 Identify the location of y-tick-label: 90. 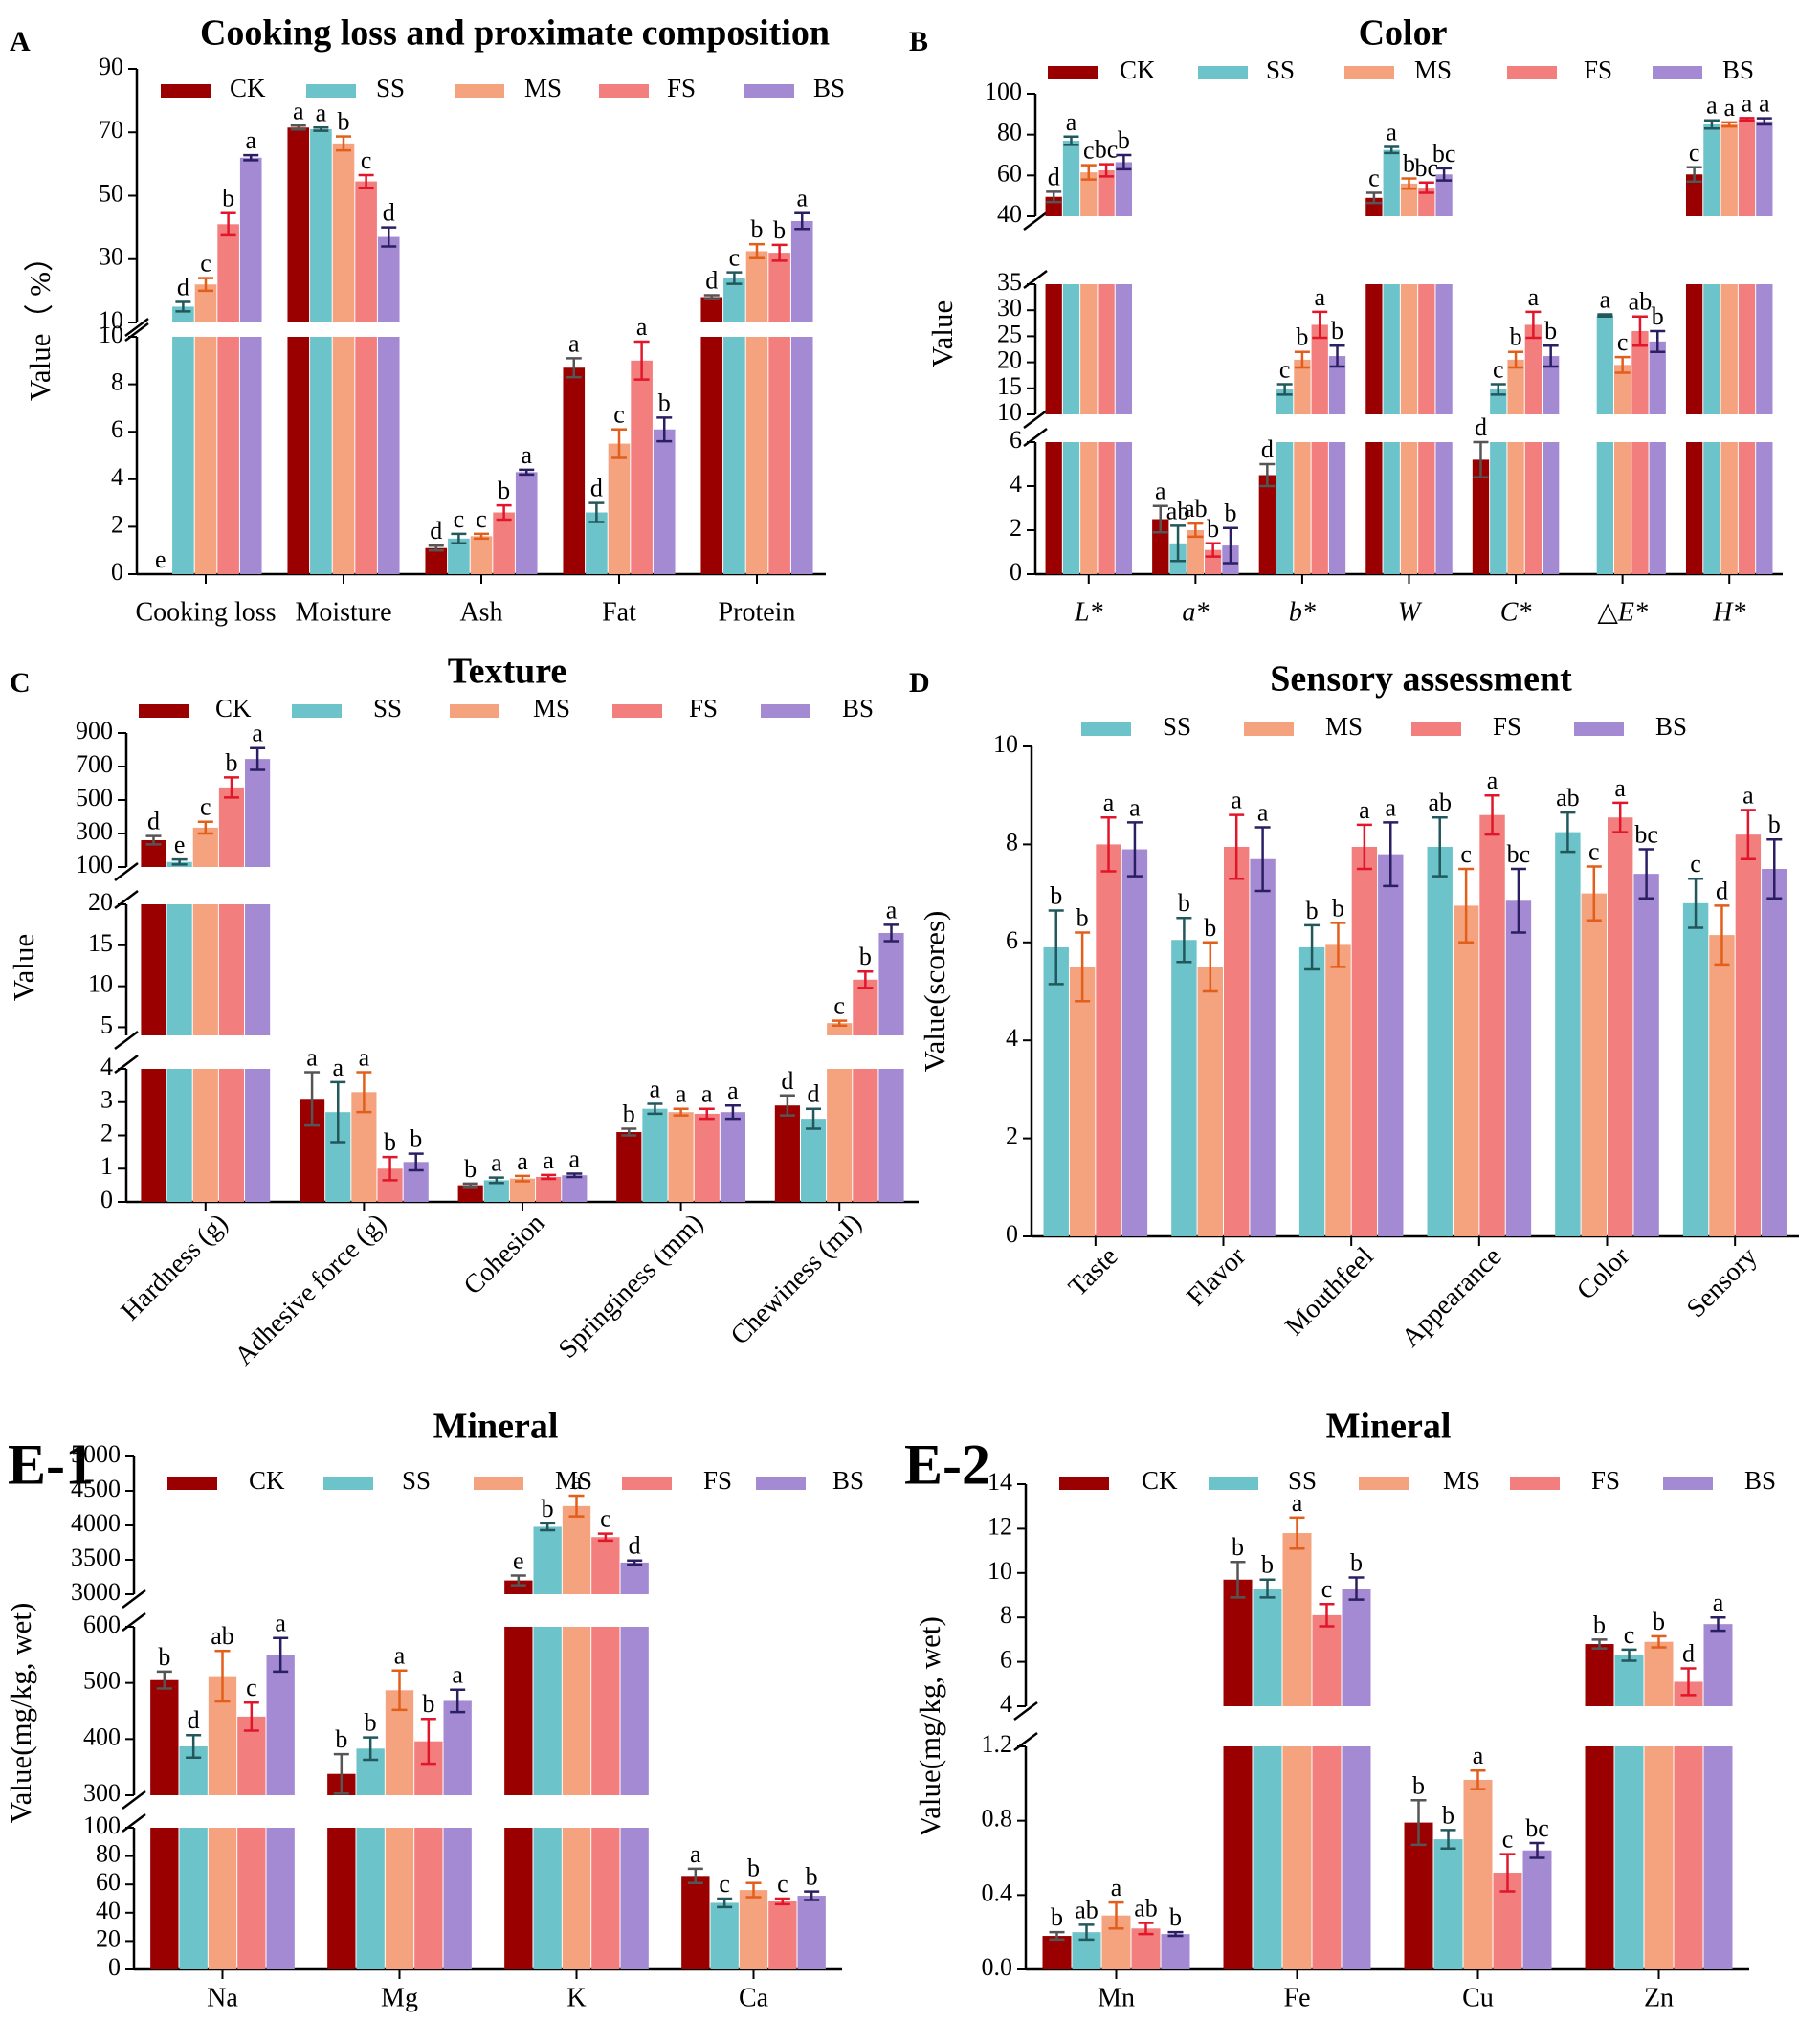
(111, 66).